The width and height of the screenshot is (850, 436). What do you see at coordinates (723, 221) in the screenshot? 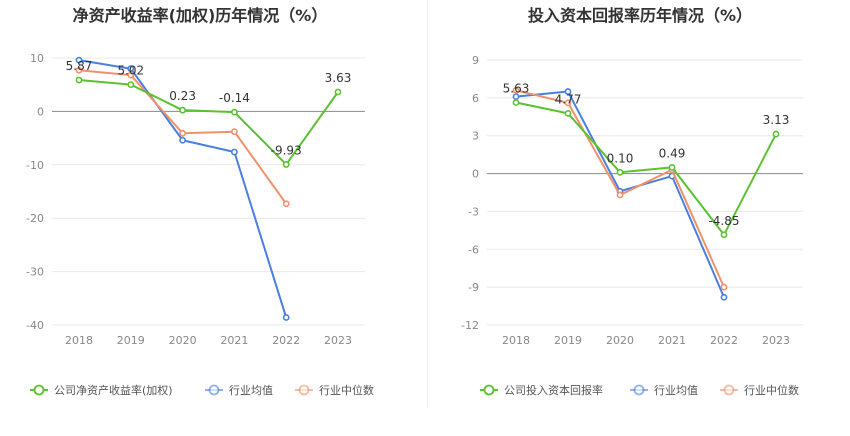
I see `data-label: -4.85` at bounding box center [723, 221].